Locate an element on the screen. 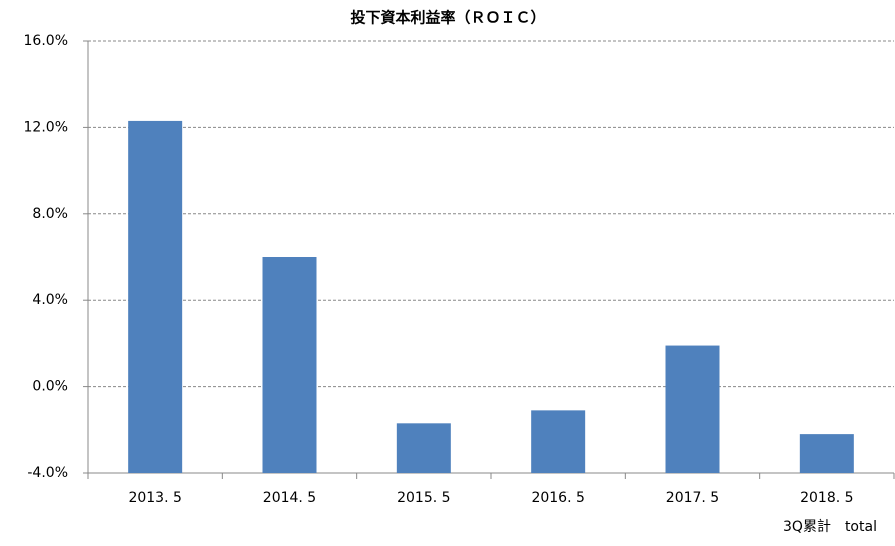 This screenshot has width=895, height=546. y-tick-label: -4.0% is located at coordinates (47, 473).